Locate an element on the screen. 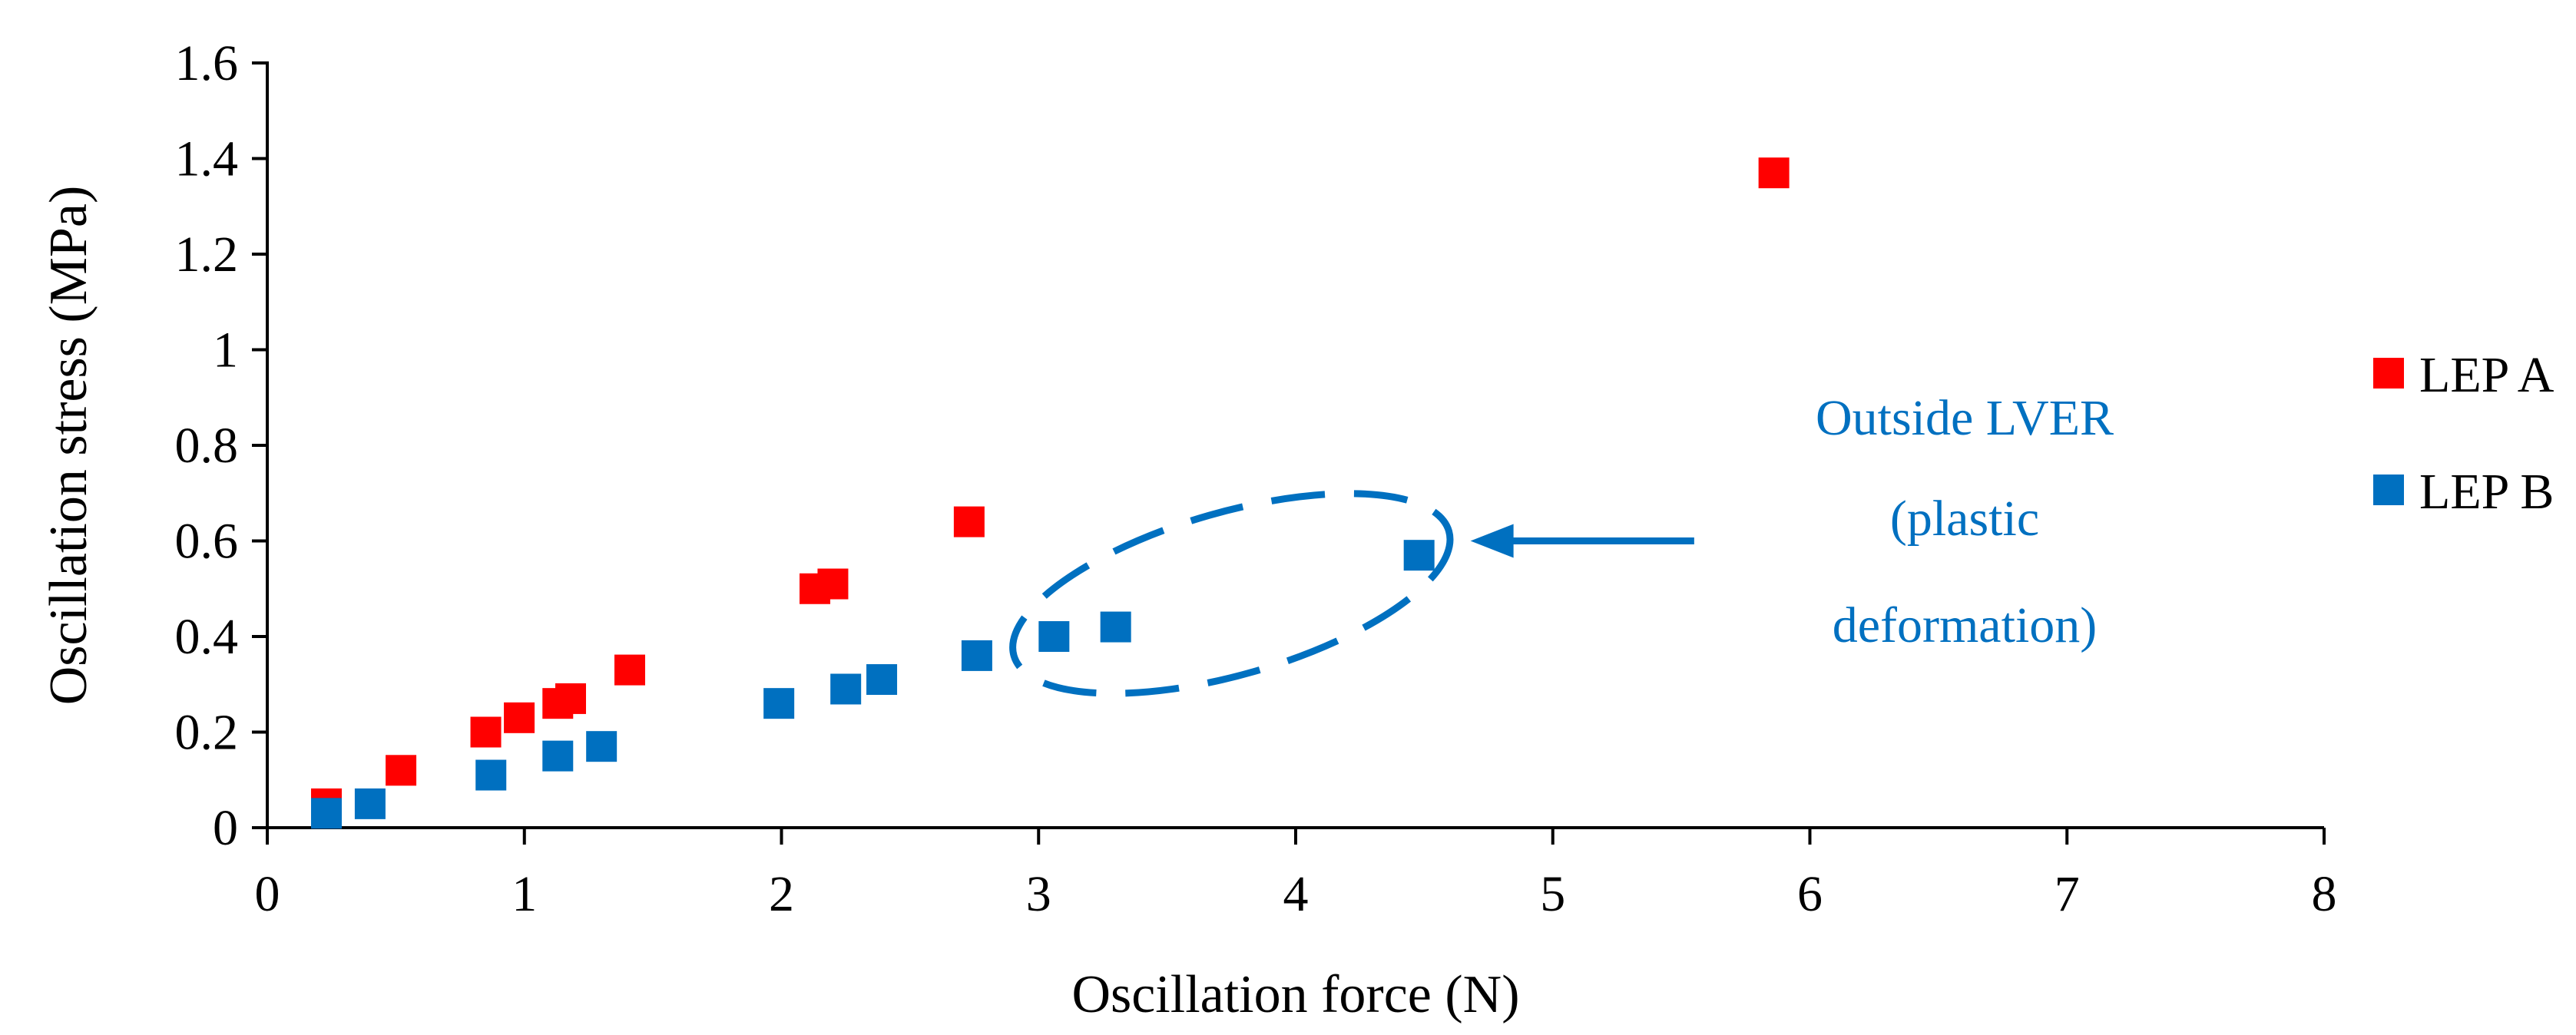 This screenshot has height=1035, width=2576. legend-item: LEP A is located at coordinates (2463, 375).